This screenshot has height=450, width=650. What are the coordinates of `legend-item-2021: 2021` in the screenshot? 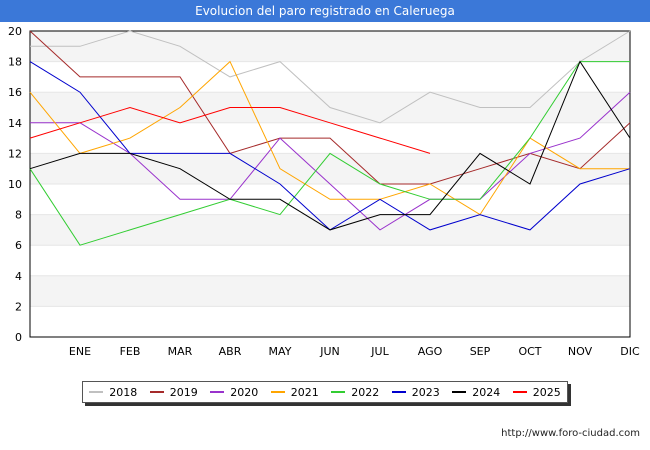 It's located at (294, 392).